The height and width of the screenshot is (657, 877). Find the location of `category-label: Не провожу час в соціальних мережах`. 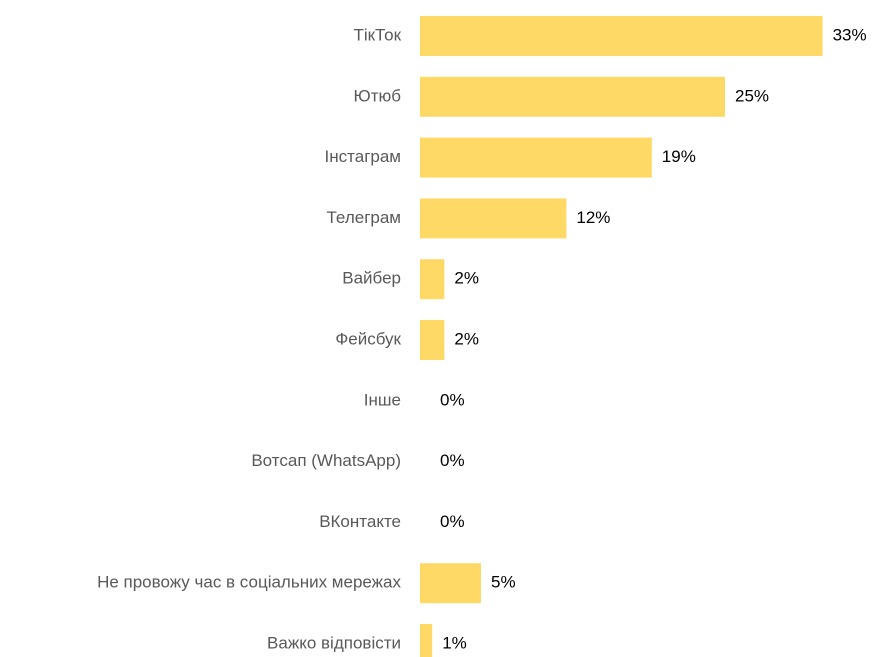

category-label: Не провожу час в соціальних мережах is located at coordinates (249, 582).